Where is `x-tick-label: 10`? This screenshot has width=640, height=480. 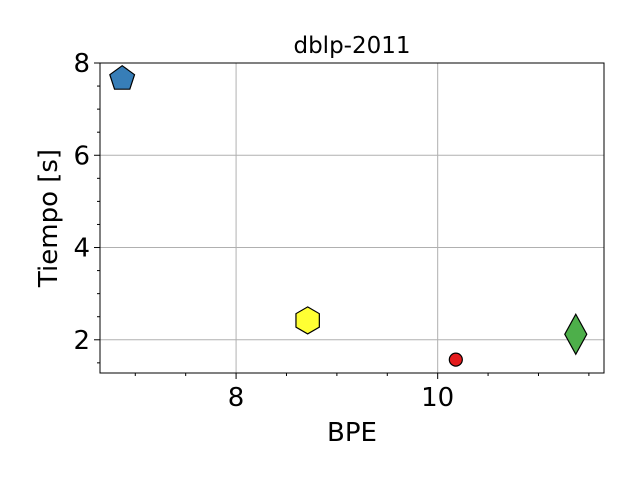 x-tick-label: 10 is located at coordinates (437, 398).